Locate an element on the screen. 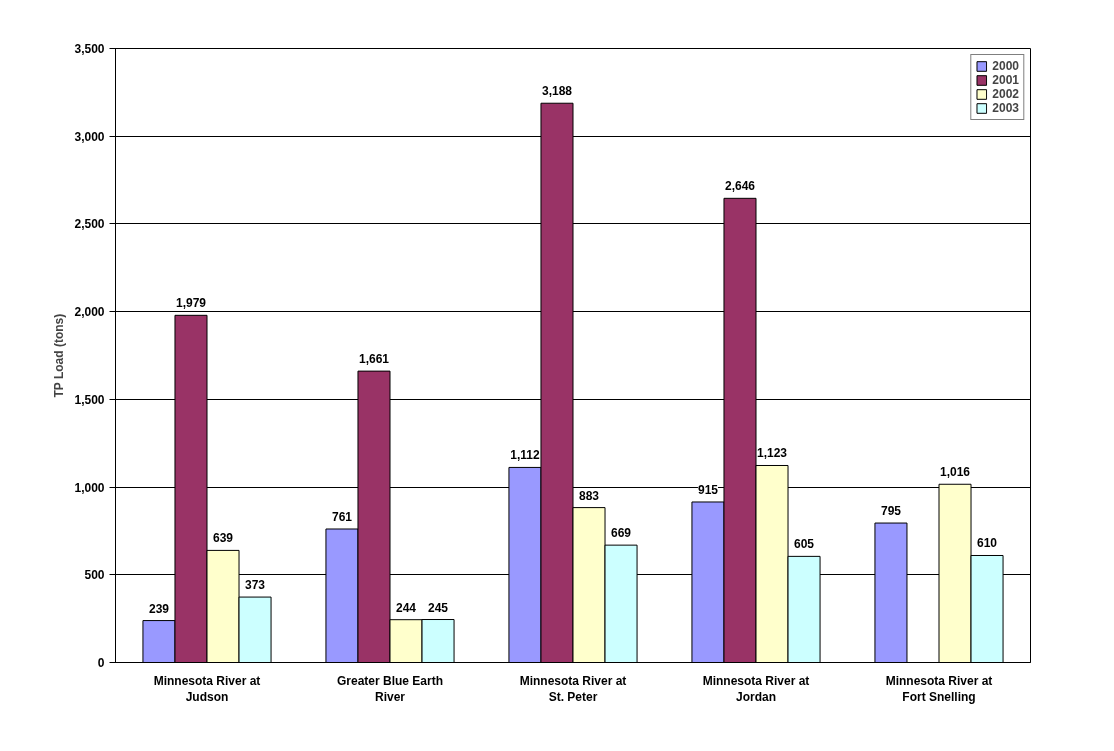 The height and width of the screenshot is (751, 1114). data-label: 1,123 is located at coordinates (772, 453).